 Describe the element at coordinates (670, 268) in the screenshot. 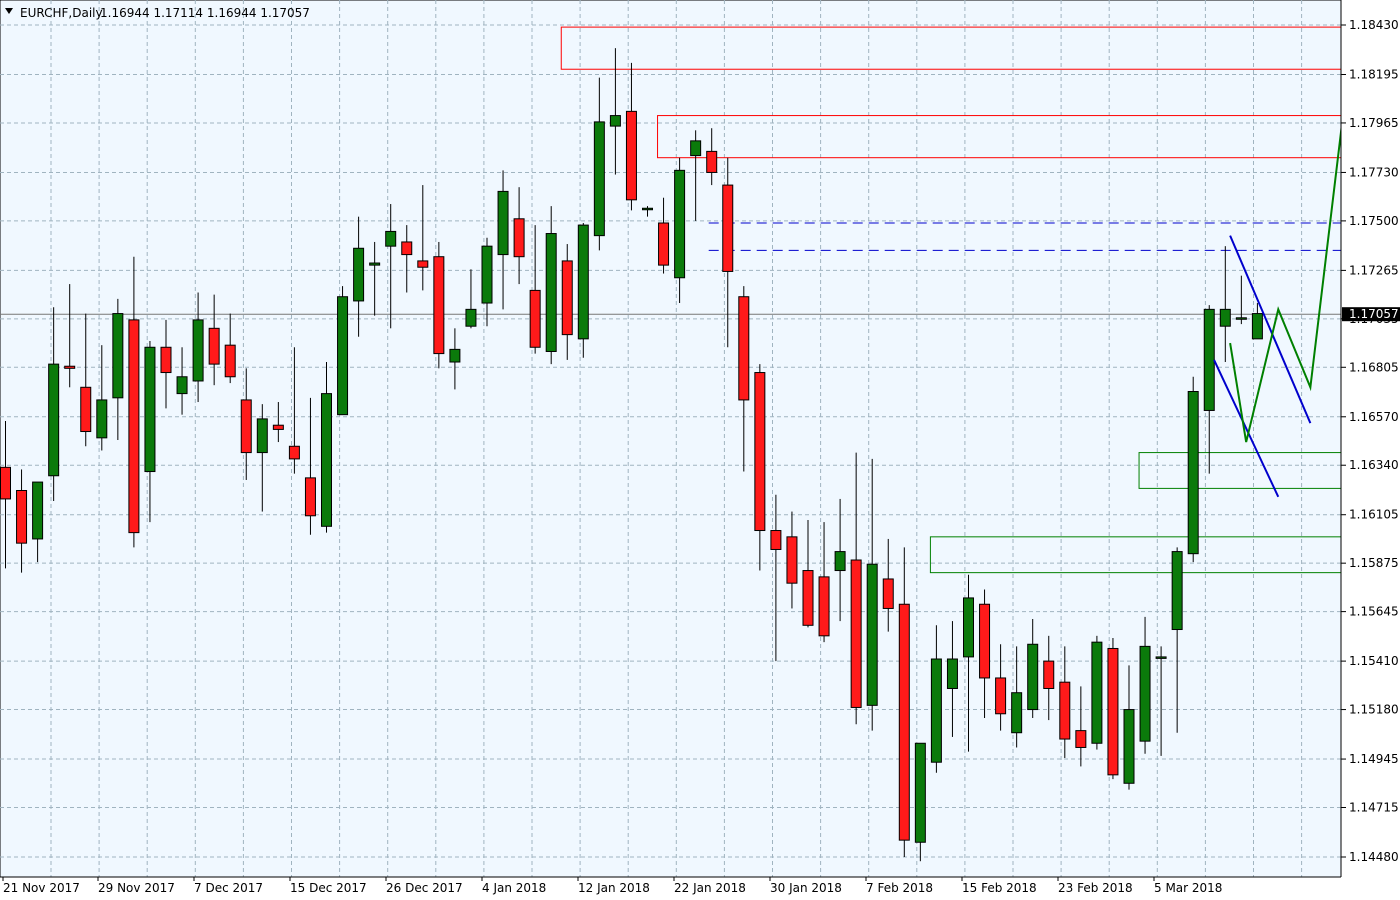

I see `horizontal-levels` at that location.